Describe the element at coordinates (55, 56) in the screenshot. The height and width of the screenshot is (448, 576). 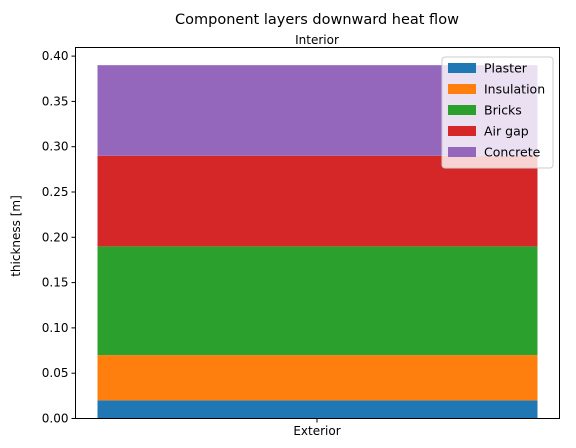
I see `y-tick-label: 0.40` at that location.